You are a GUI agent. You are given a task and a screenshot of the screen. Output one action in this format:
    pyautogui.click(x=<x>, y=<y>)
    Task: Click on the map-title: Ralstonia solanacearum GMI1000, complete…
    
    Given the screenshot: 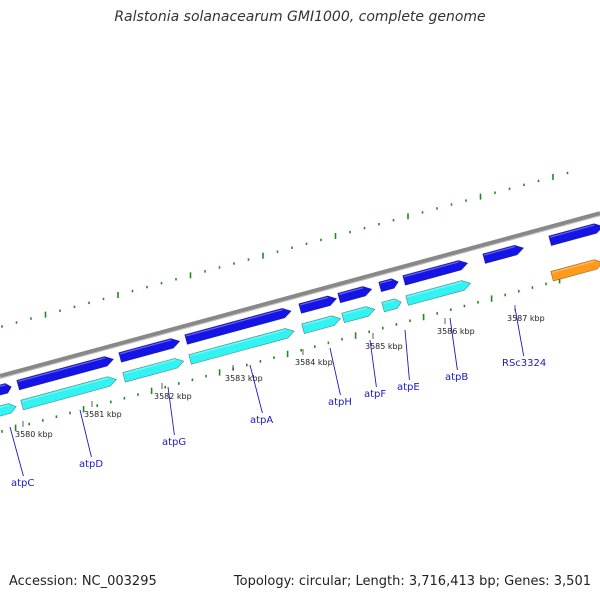 What is the action you would take?
    pyautogui.click(x=300, y=17)
    